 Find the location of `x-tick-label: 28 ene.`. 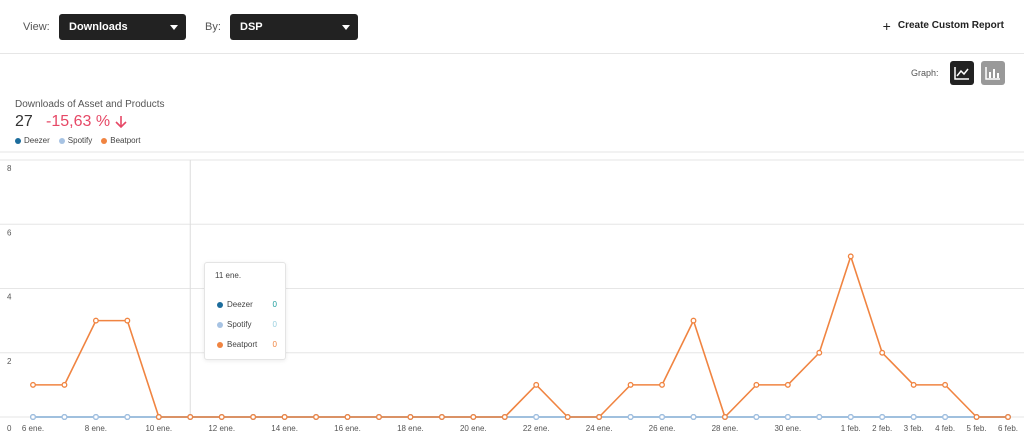

x-tick-label: 28 ene. is located at coordinates (725, 428).